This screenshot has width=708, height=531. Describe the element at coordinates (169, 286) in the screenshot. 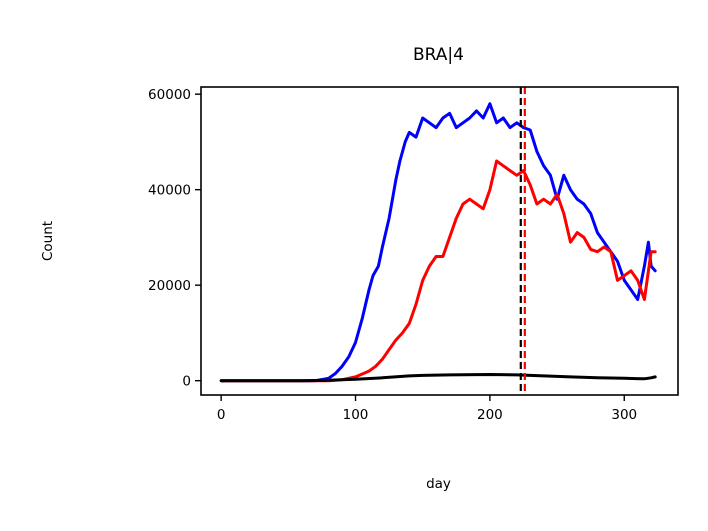

I see `y-tick-label: 20000` at that location.